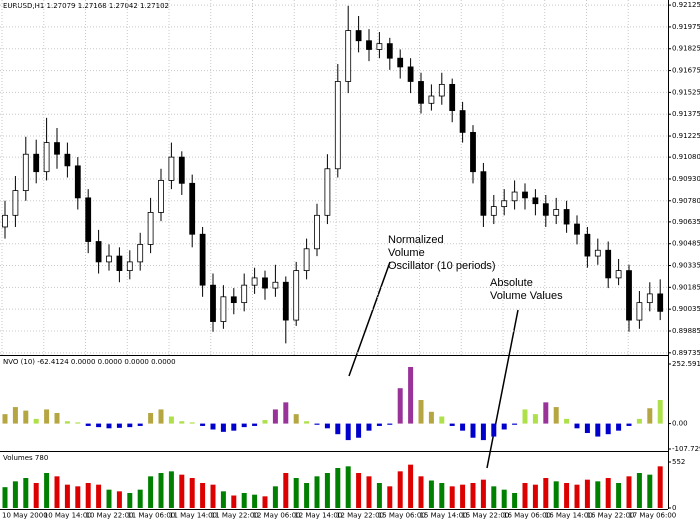 The width and height of the screenshot is (700, 521). Describe the element at coordinates (502, 389) in the screenshot. I see `annotation-arrow` at that location.